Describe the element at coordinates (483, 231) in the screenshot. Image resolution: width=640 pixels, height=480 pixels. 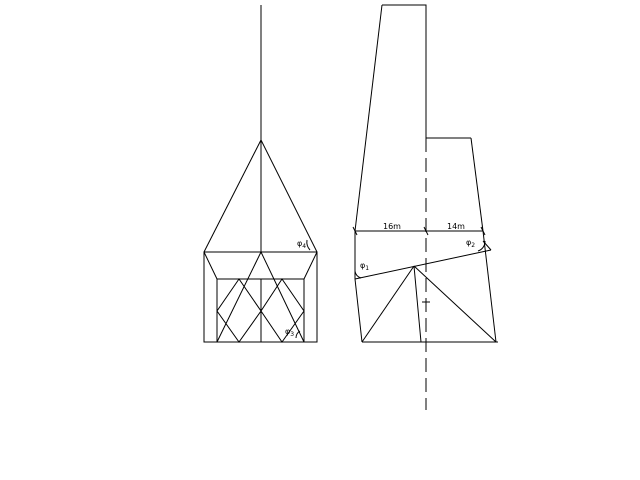
I see `dimension-tick-right` at that location.